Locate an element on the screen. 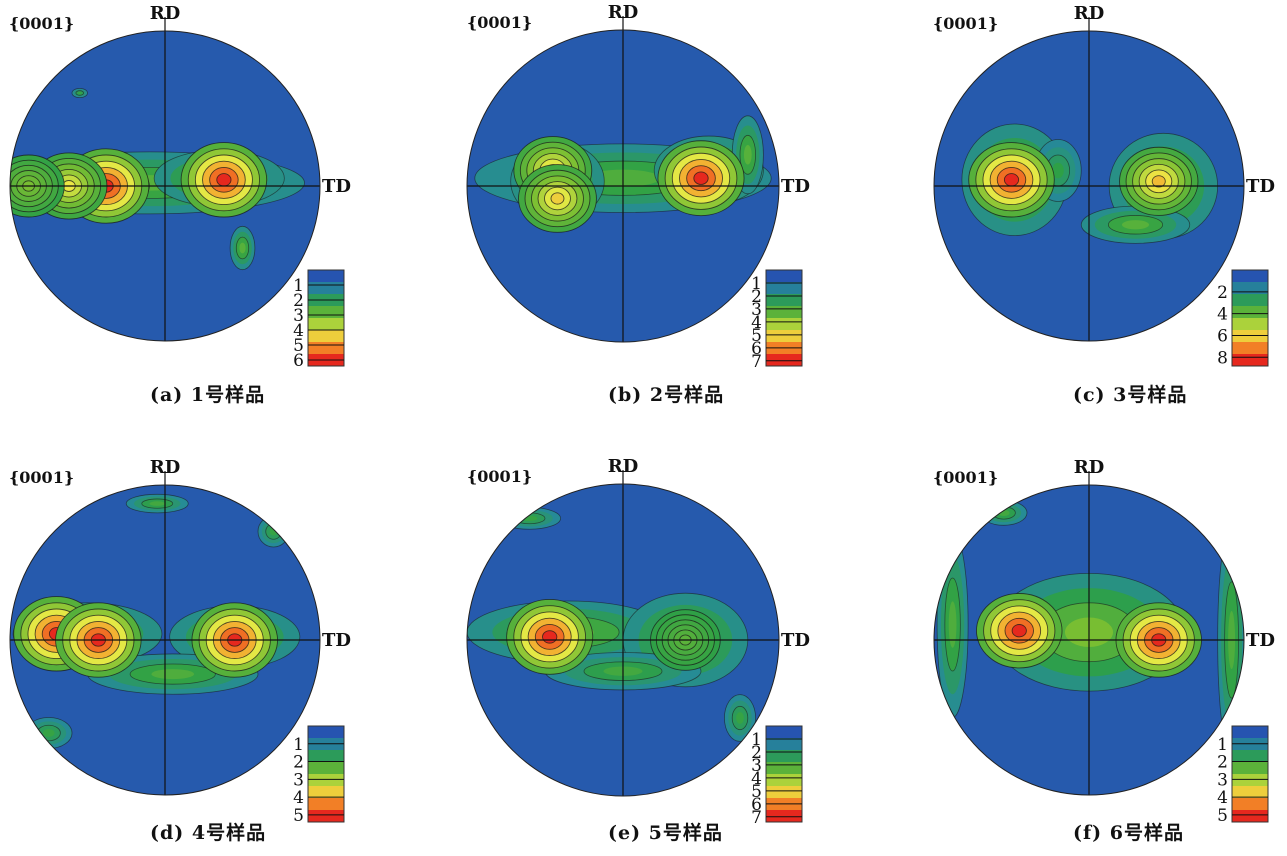  pole-figure-field is located at coordinates (623, 186).